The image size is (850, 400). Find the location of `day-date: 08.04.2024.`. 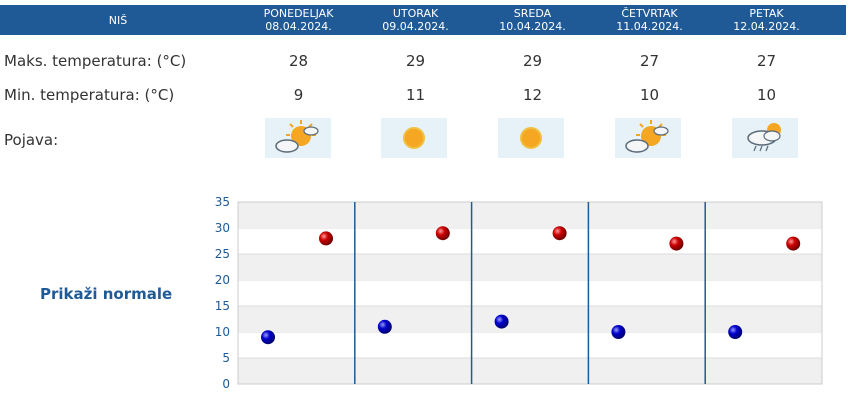

day-date: 08.04.2024. is located at coordinates (298, 26).